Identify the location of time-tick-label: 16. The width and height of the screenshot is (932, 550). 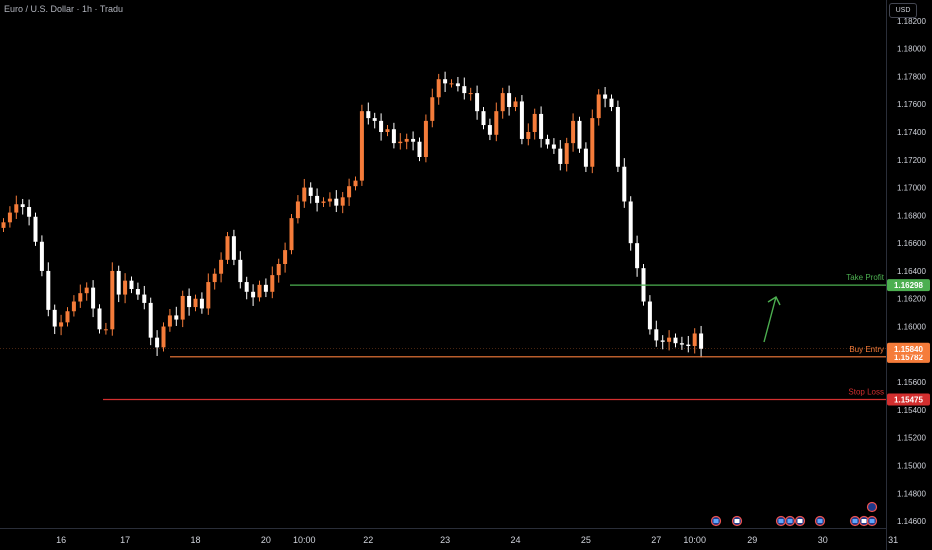
(61, 540).